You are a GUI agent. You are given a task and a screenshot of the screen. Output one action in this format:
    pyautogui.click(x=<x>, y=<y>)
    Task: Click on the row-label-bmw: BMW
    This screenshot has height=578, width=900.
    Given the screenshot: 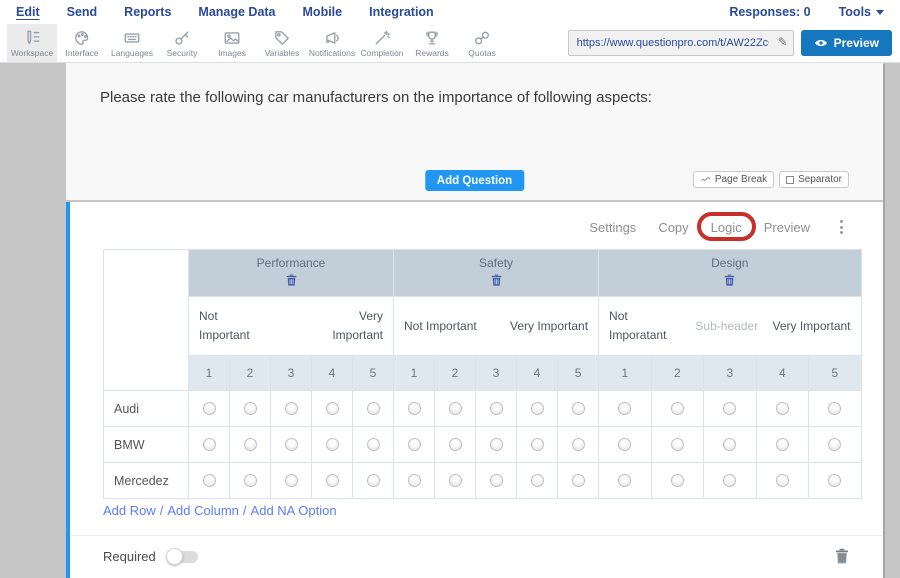 What is the action you would take?
    pyautogui.click(x=146, y=444)
    